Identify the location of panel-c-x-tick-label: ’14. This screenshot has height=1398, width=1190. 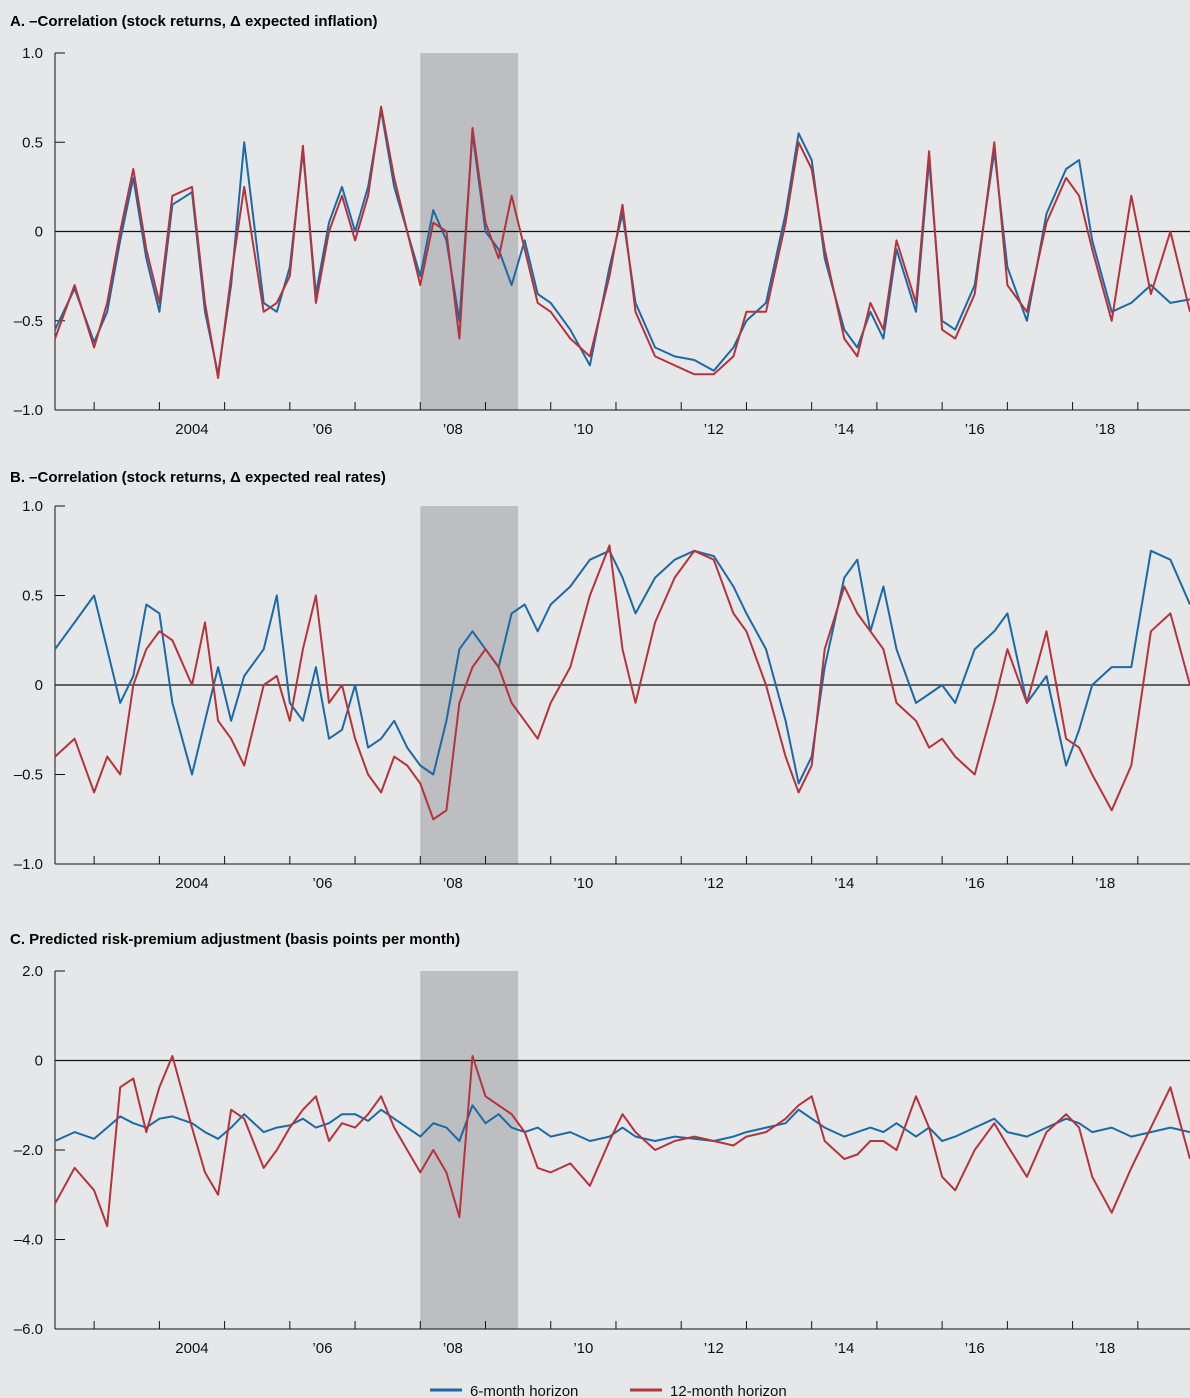
(844, 1348).